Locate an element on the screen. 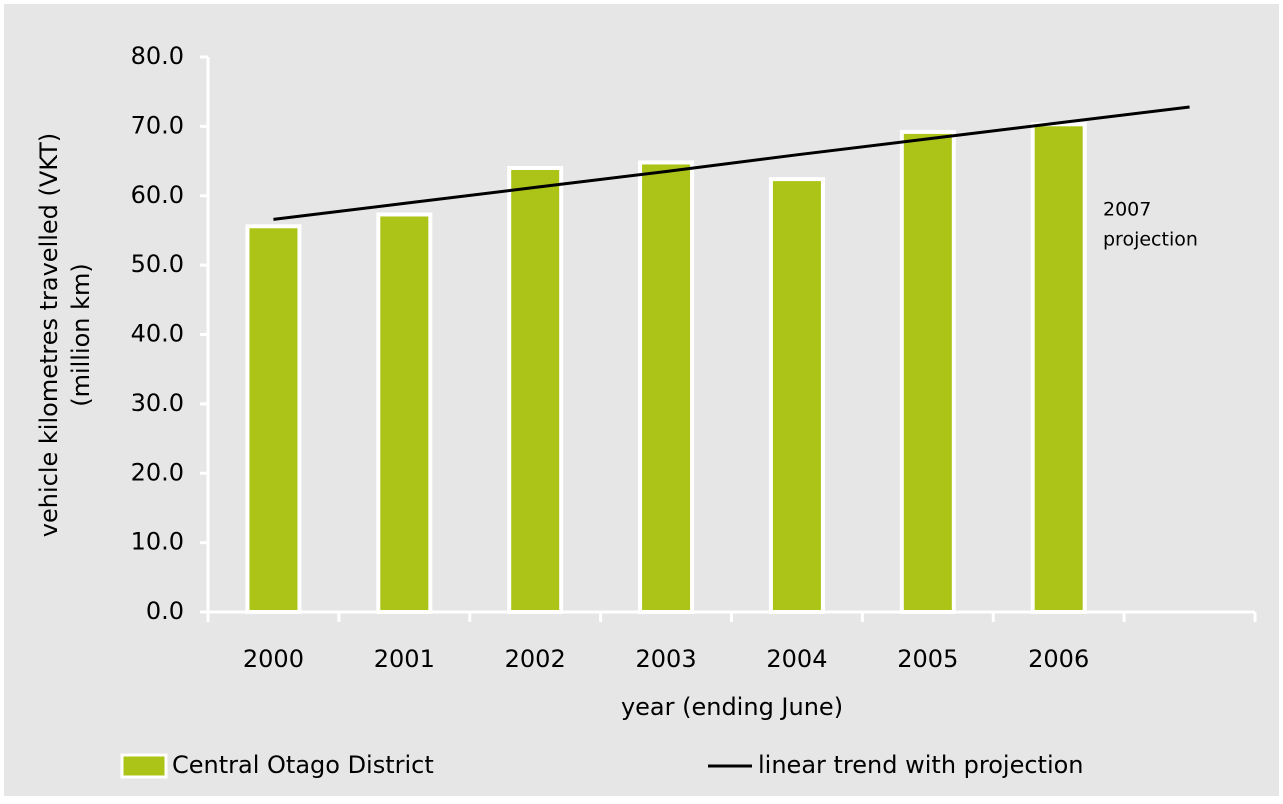 Image resolution: width=1283 pixels, height=804 pixels. y-axis-title: vehicle kilometres travelled (VKT) is located at coordinates (49, 335).